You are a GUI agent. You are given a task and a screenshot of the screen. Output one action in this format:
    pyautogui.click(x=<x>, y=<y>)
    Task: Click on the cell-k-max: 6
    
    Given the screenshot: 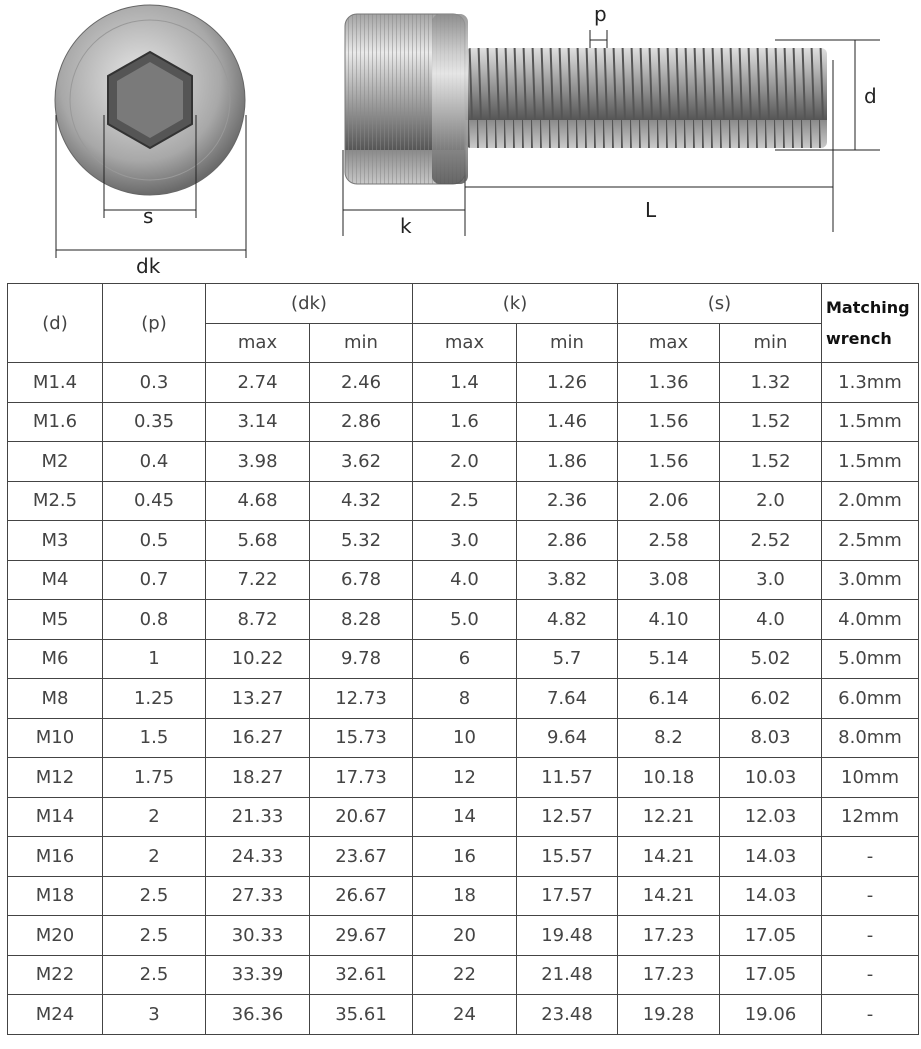 What is the action you would take?
    pyautogui.click(x=464, y=658)
    